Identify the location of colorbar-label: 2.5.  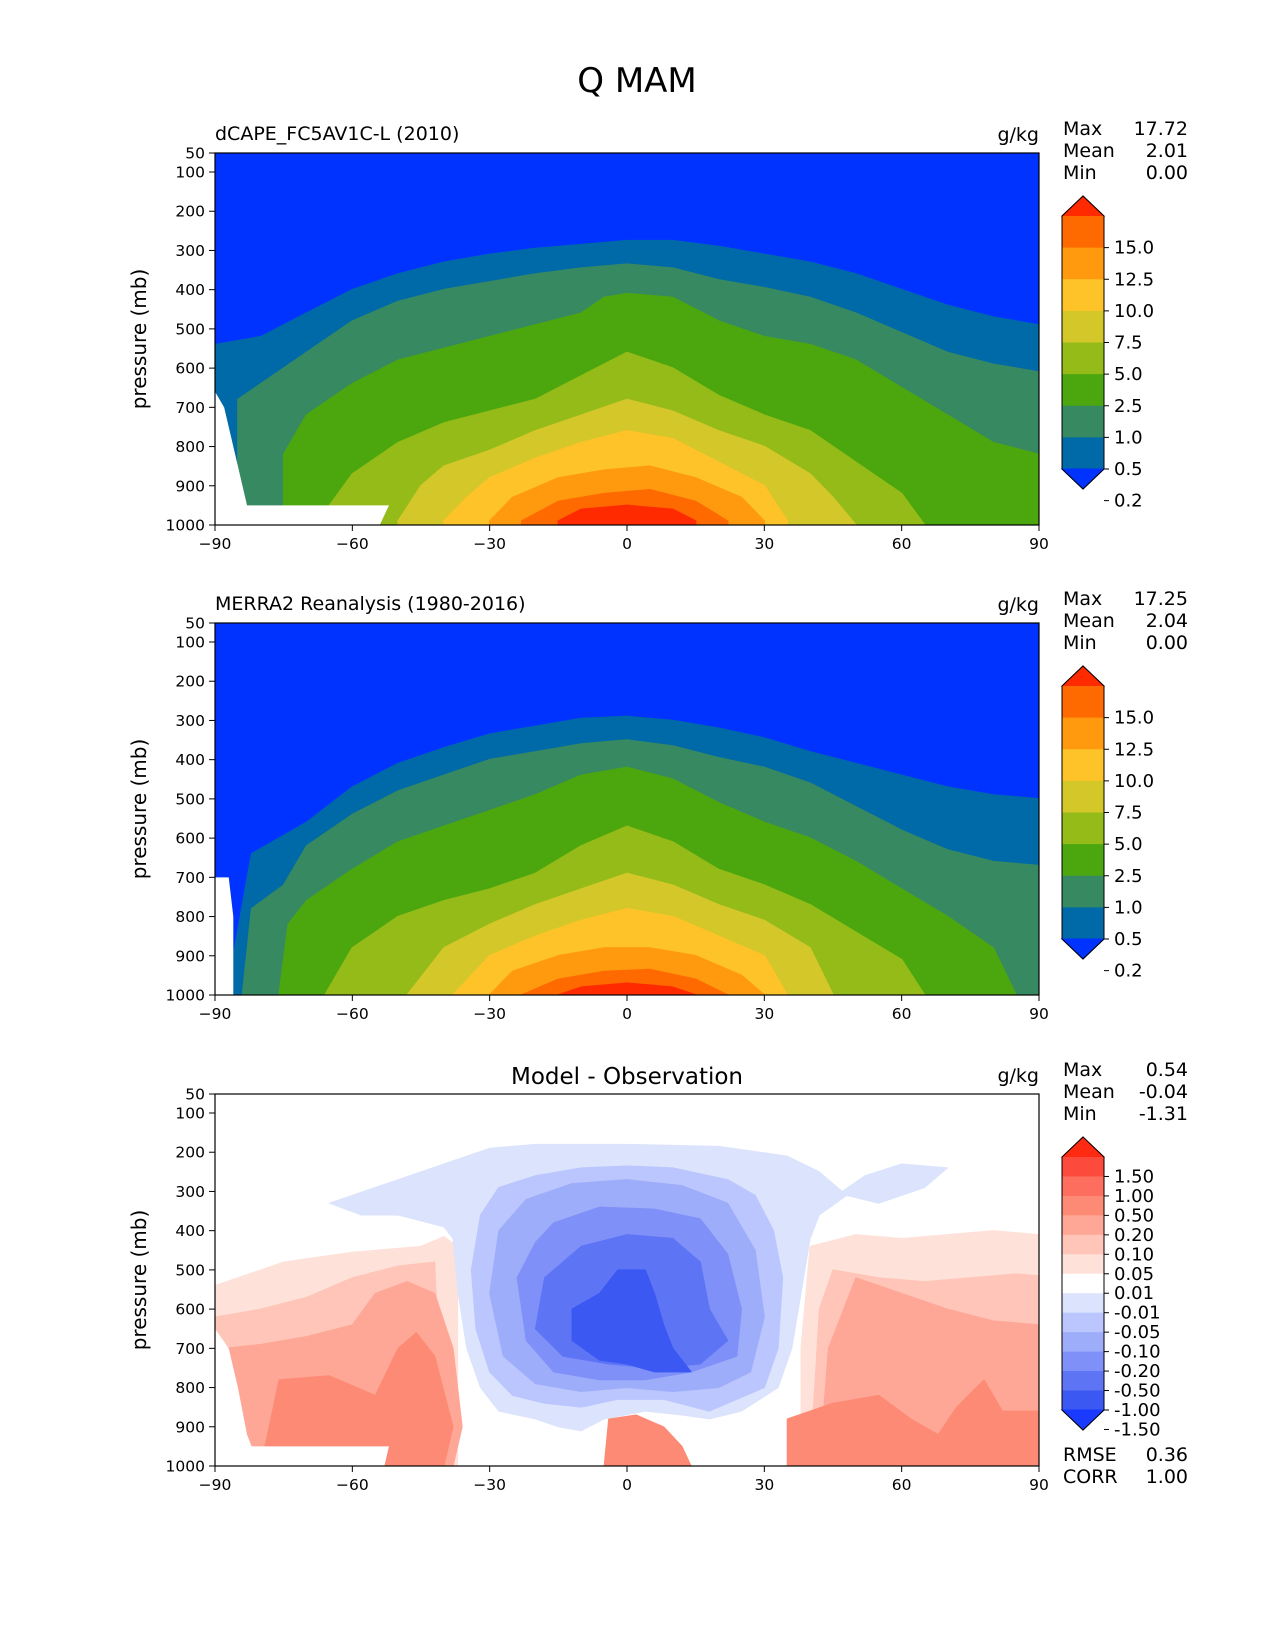
(1128, 876).